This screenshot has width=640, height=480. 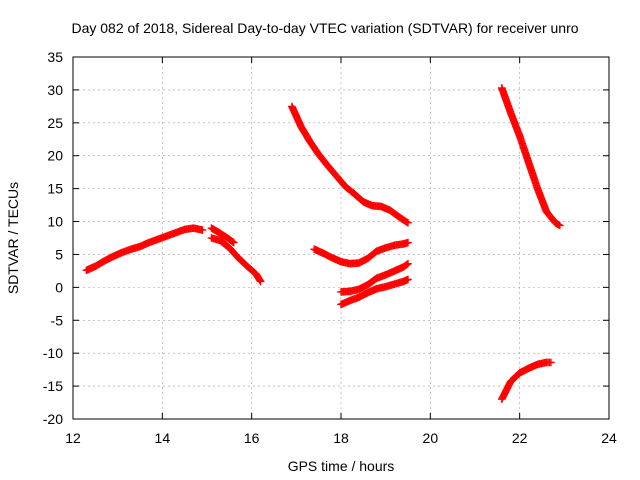 What do you see at coordinates (55, 90) in the screenshot?
I see `y-tick-label: 30` at bounding box center [55, 90].